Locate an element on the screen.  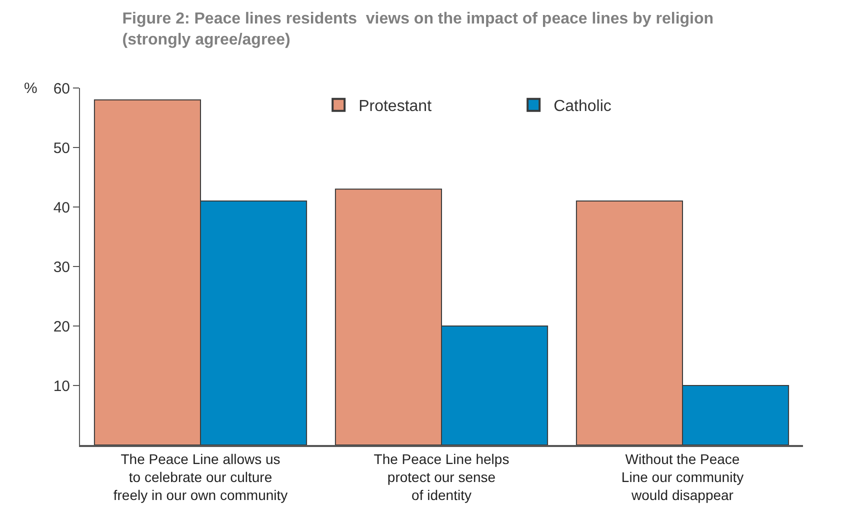
y-tick-label: 40 is located at coordinates (61, 207).